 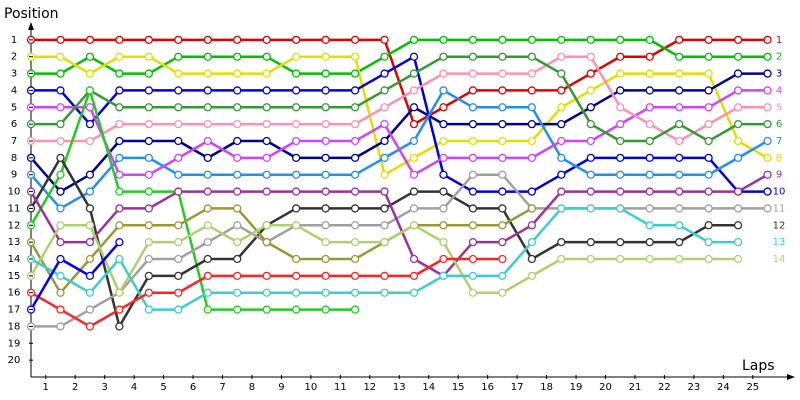 What do you see at coordinates (134, 387) in the screenshot?
I see `x-tick-label: 4` at bounding box center [134, 387].